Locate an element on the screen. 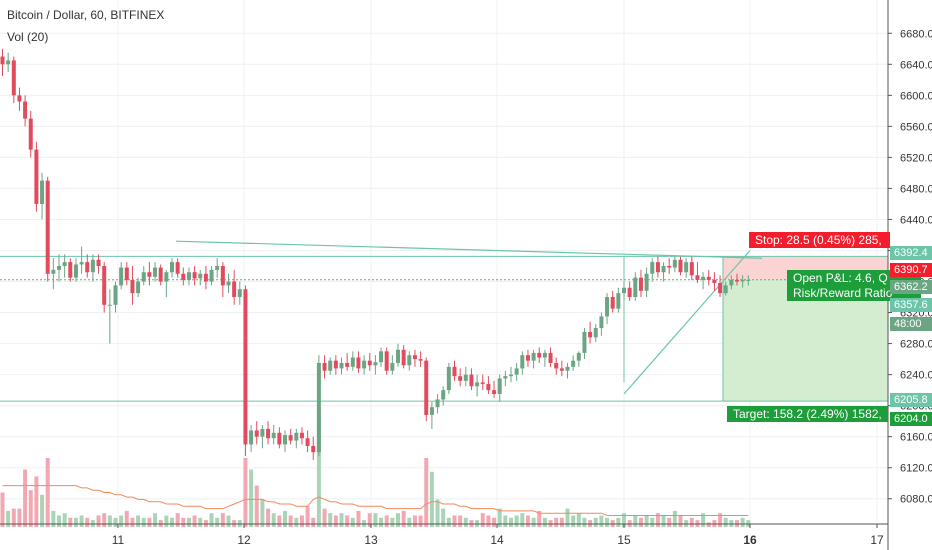  time-tick-label: 12 is located at coordinates (244, 540).